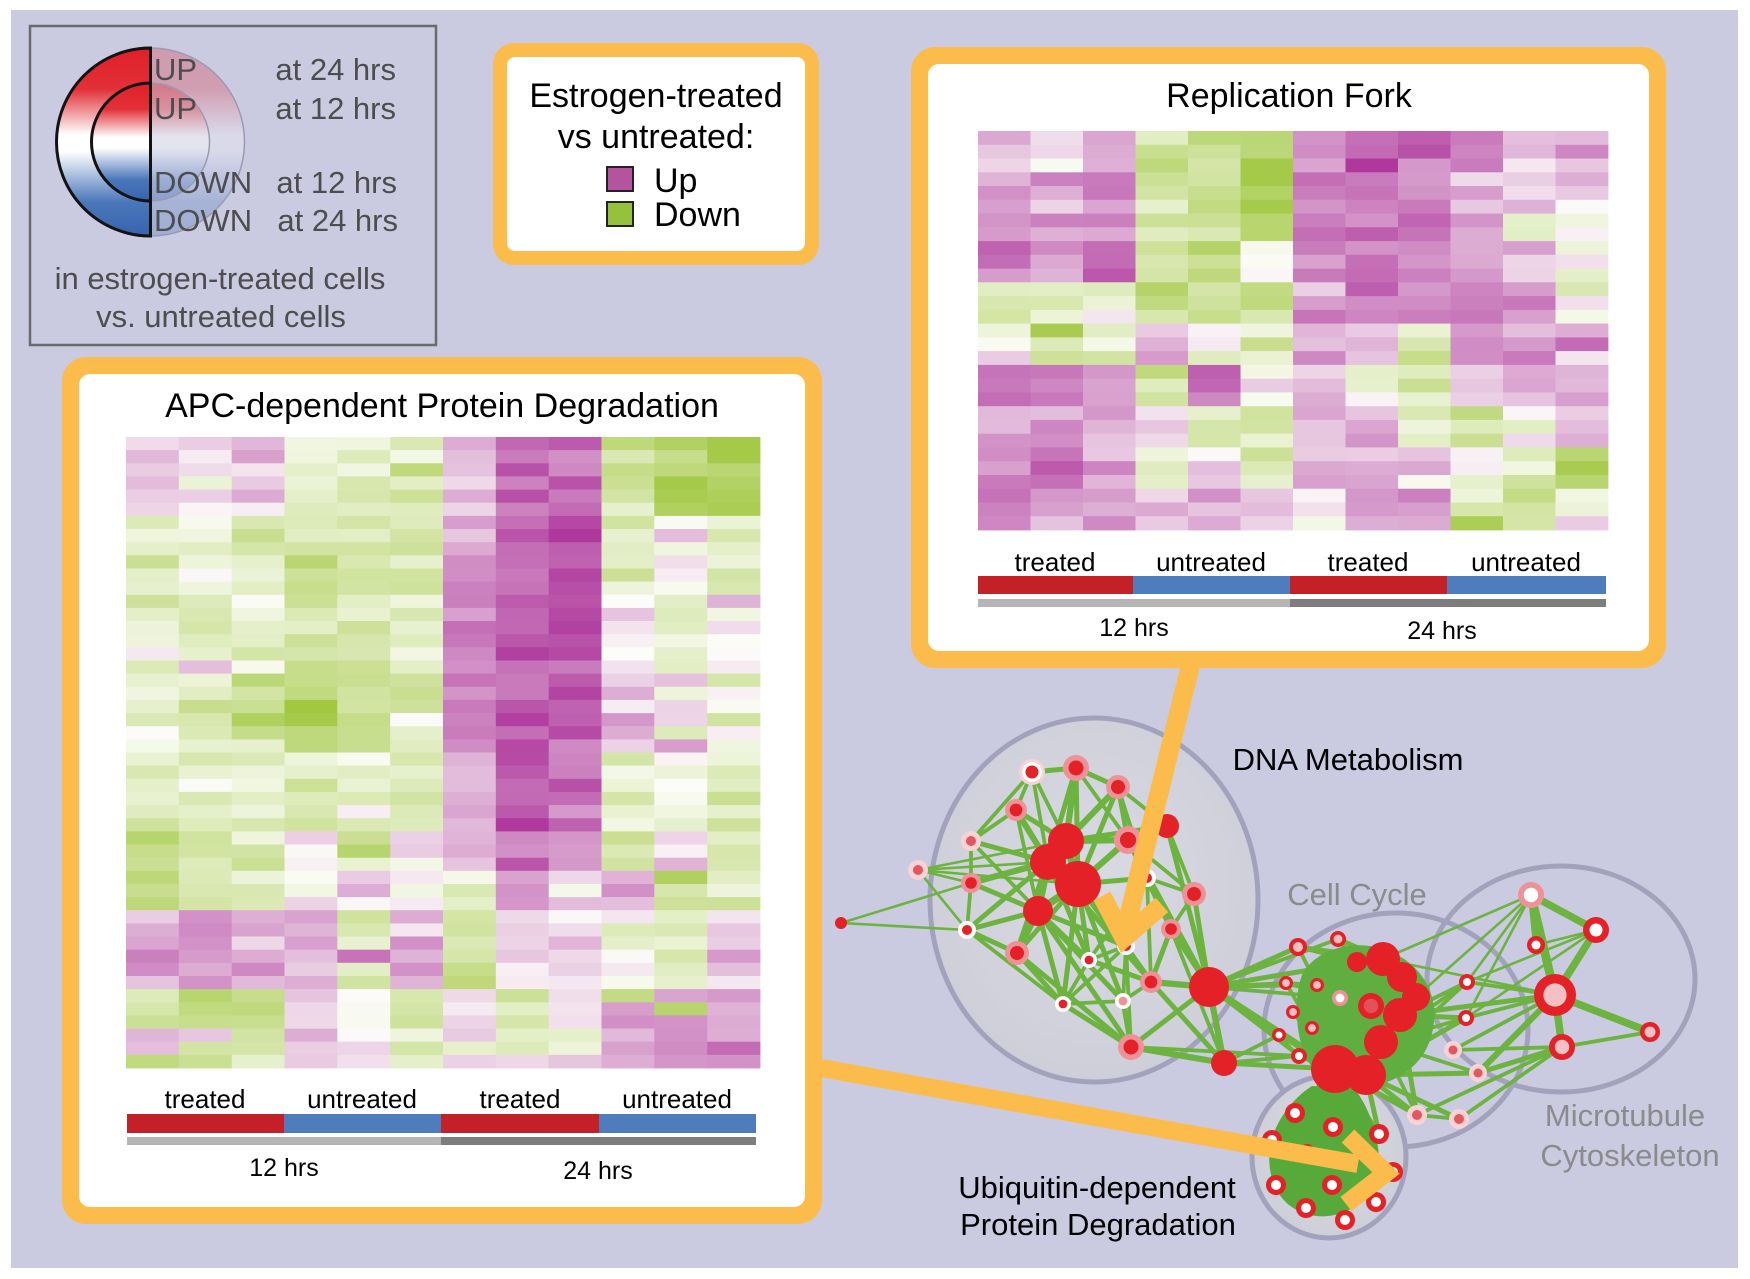 The image size is (1750, 1279). What do you see at coordinates (1348, 759) in the screenshot?
I see `svg-text: DNA Metabolism` at bounding box center [1348, 759].